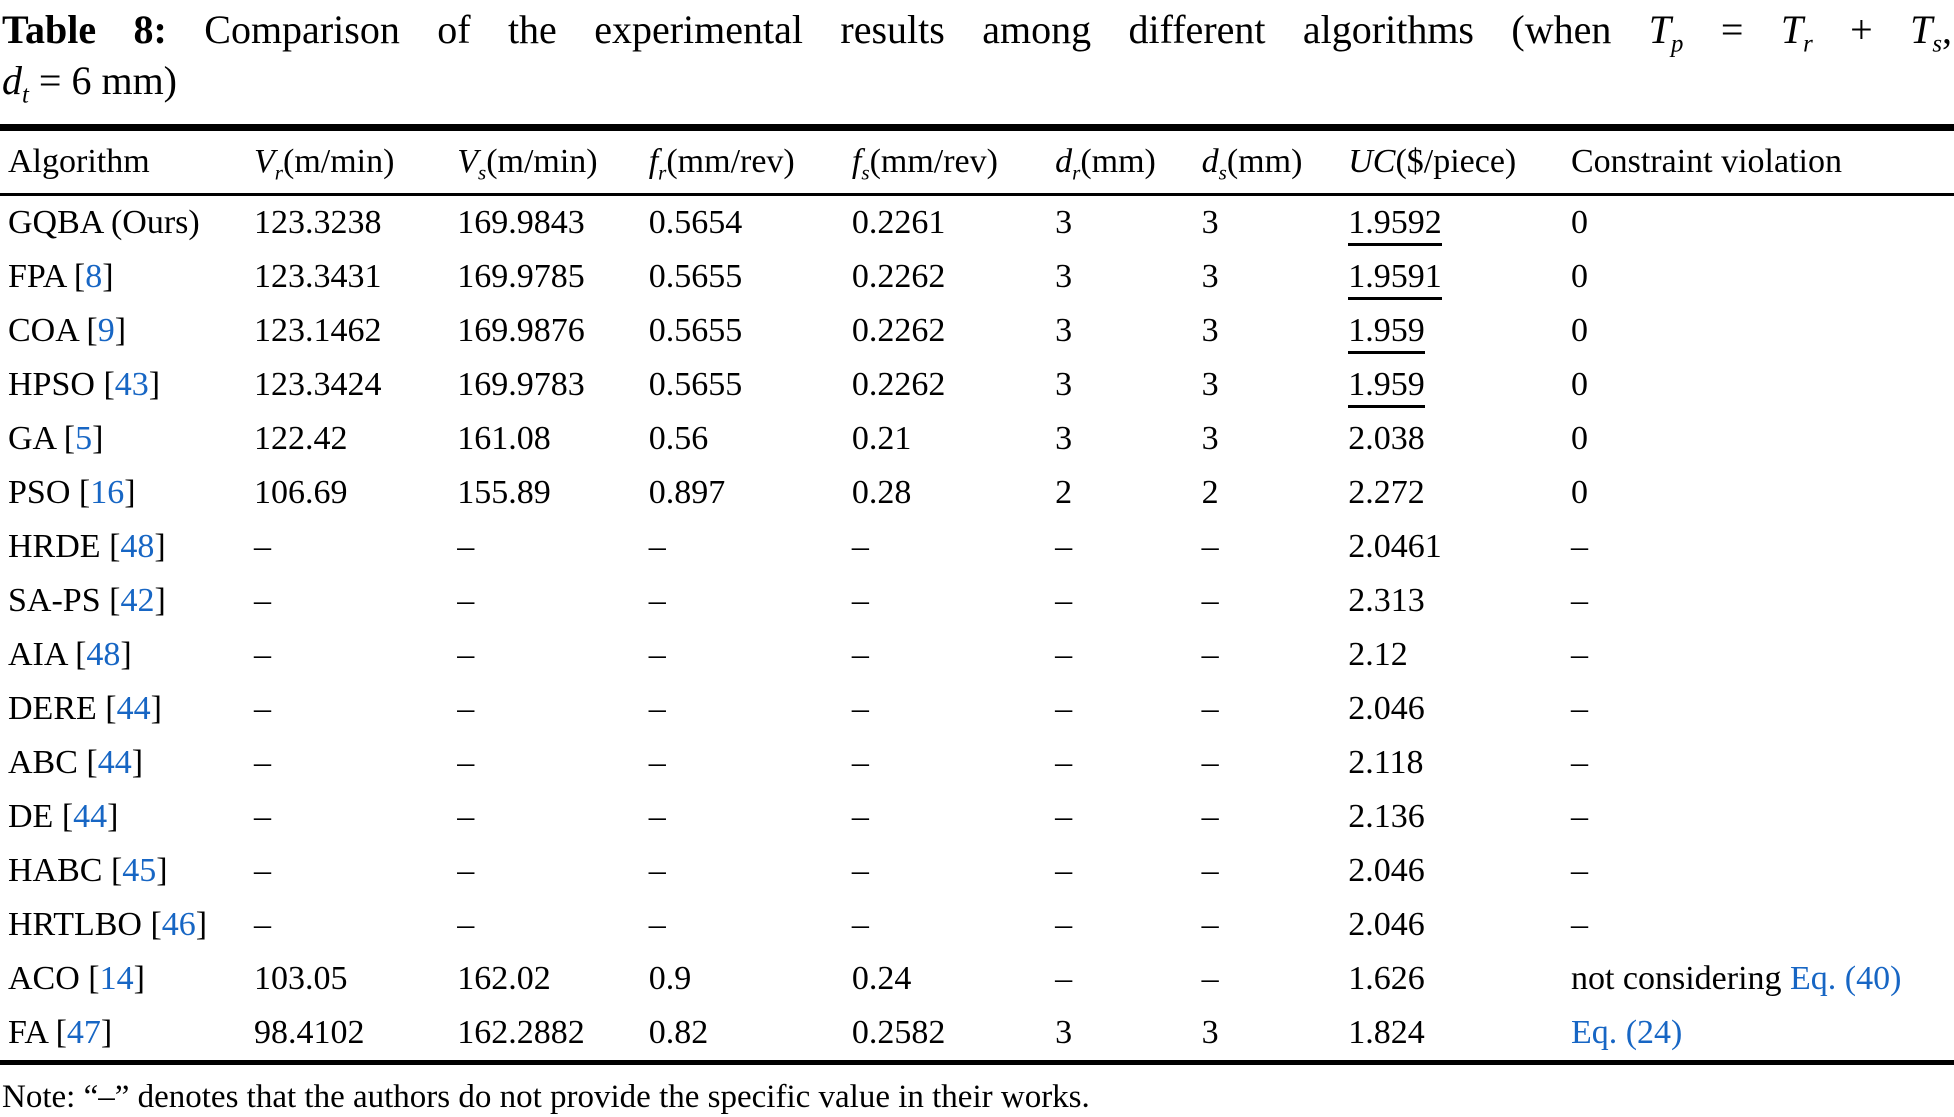 Image resolution: width=1954 pixels, height=1117 pixels. I want to click on vs-cell: 162.02, so click(504, 979).